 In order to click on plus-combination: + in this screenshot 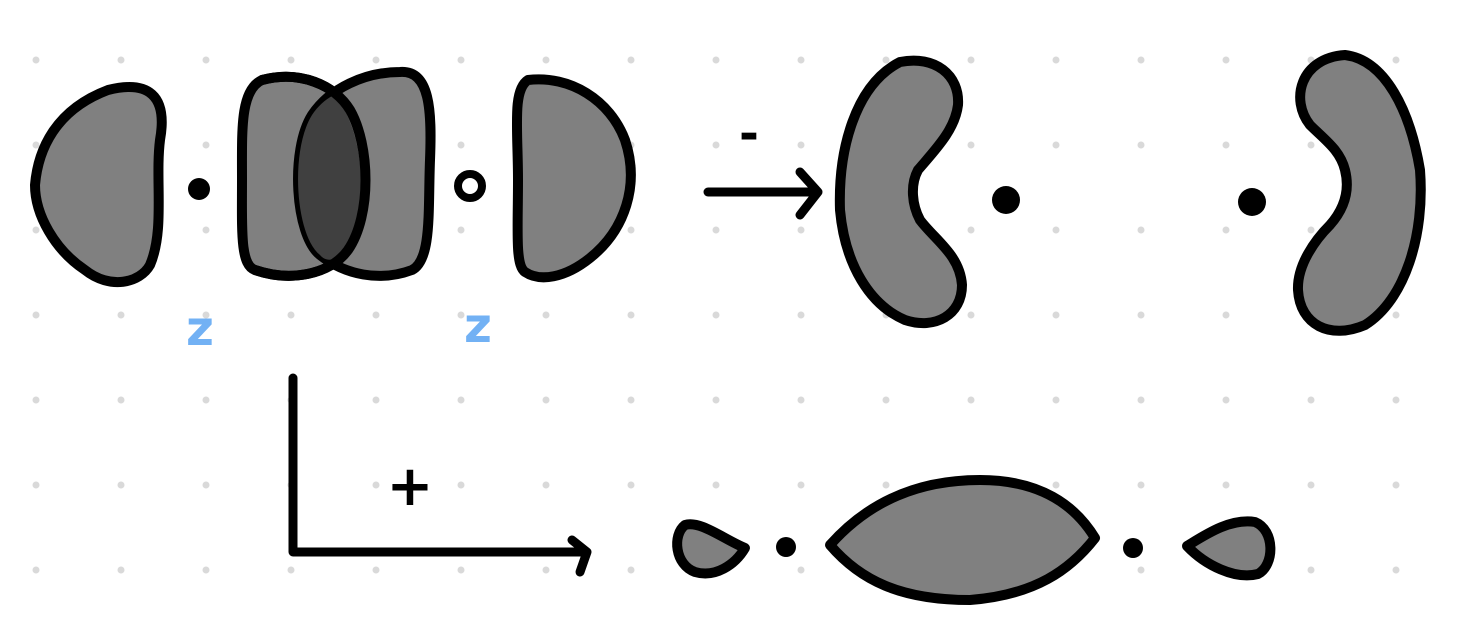, I will do `click(440, 475)`.